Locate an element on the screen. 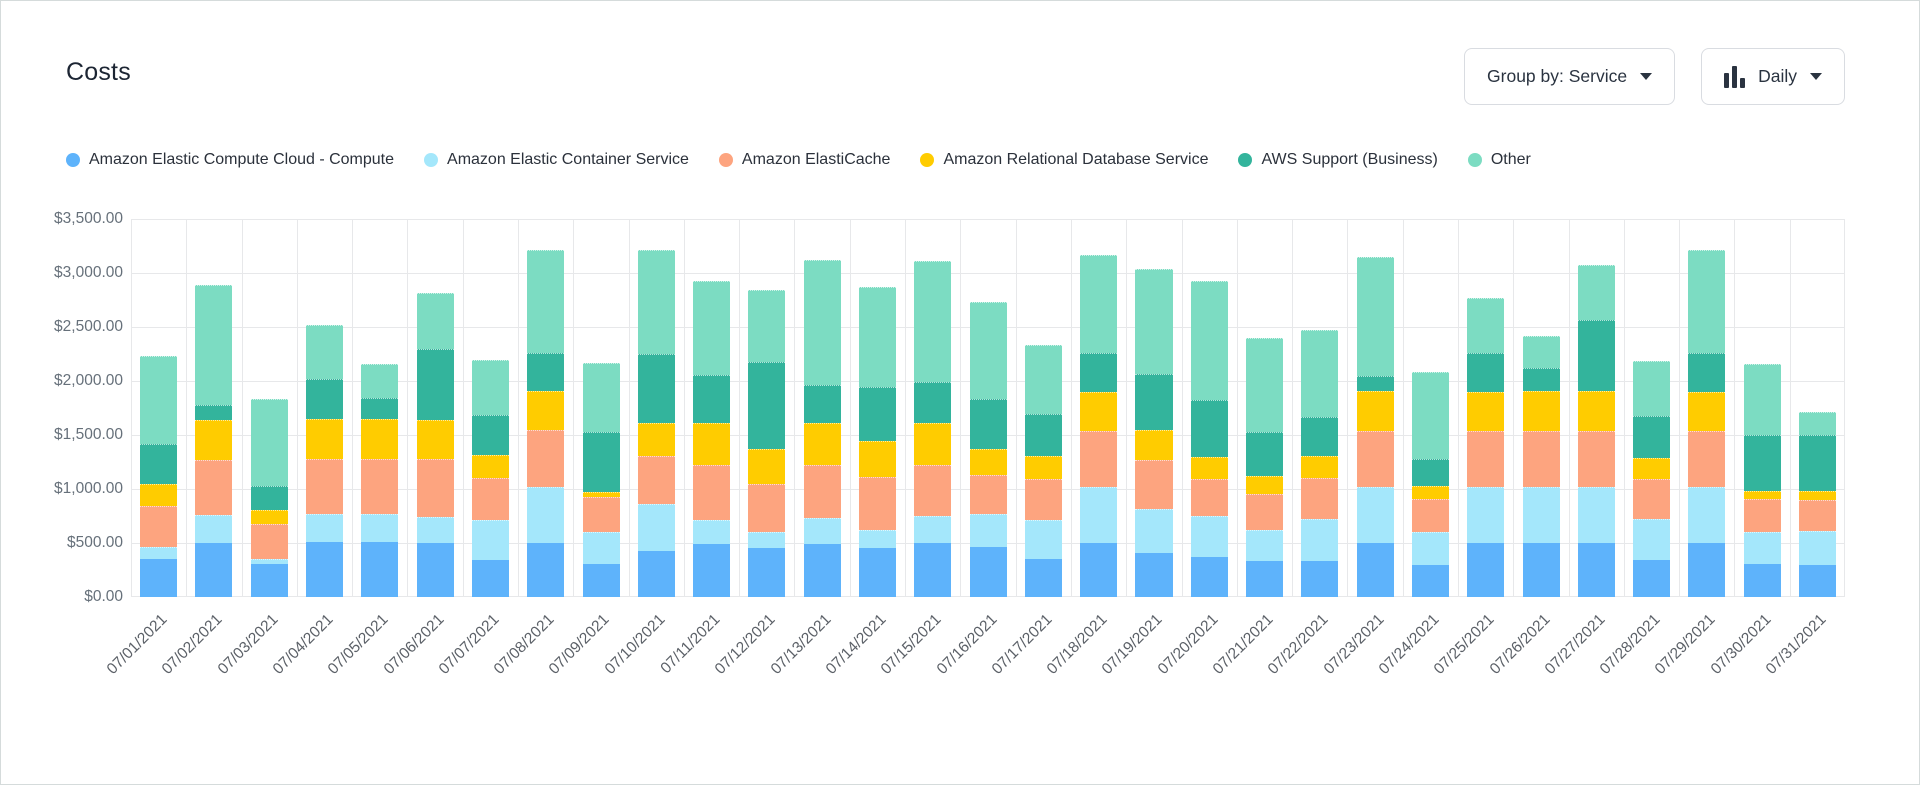 Image resolution: width=1920 pixels, height=785 pixels. legend-item: AWS Support (Business) is located at coordinates (1338, 160).